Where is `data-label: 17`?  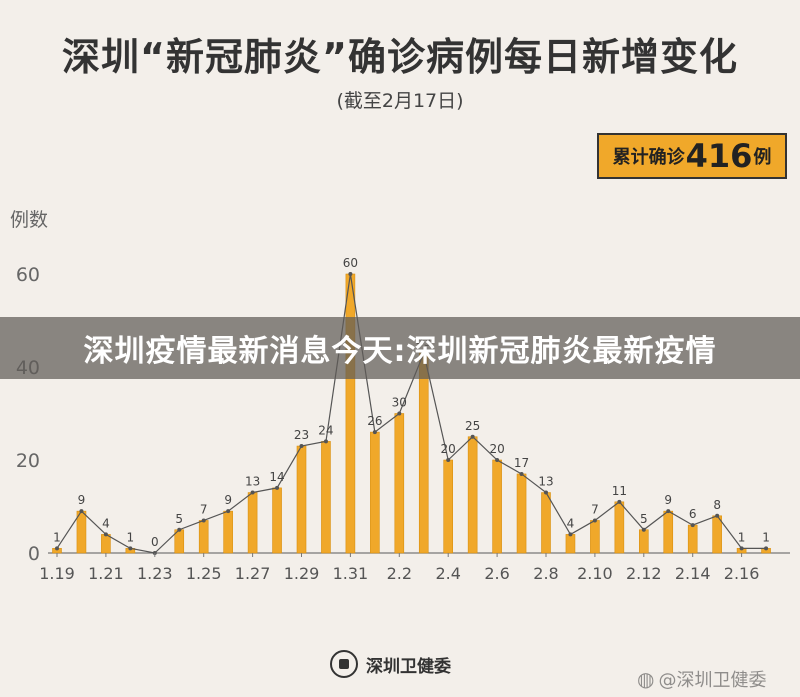 data-label: 17 is located at coordinates (521, 463).